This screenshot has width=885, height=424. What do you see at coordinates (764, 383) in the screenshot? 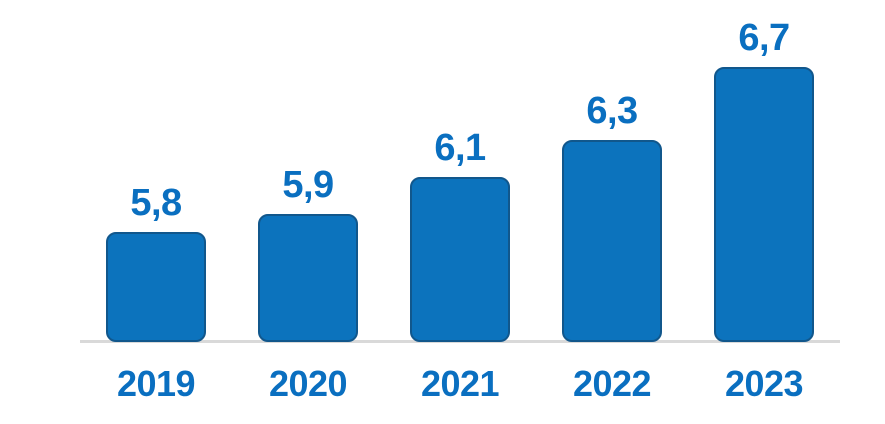
I see `x-axis-label-2023: 2023` at bounding box center [764, 383].